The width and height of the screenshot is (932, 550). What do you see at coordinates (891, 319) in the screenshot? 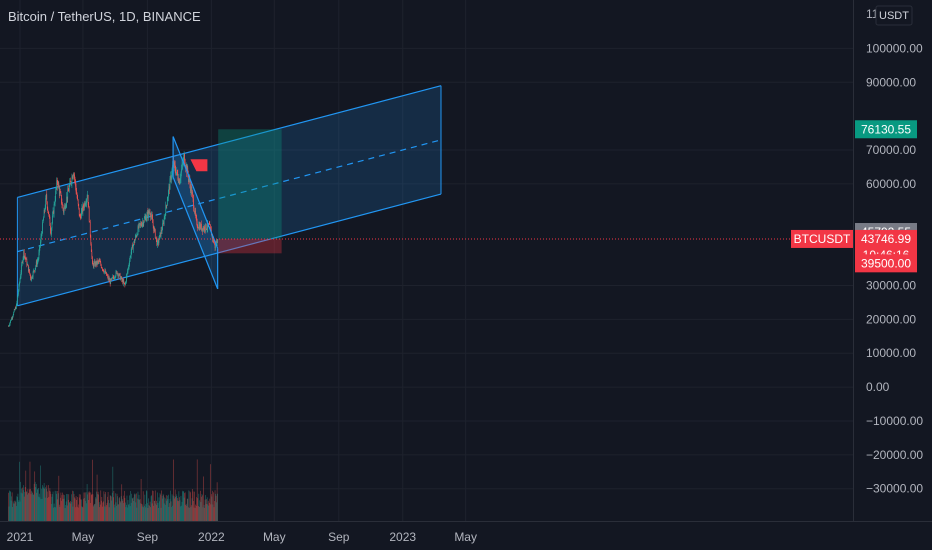
I see `price-tick-label: 20000.00` at bounding box center [891, 319].